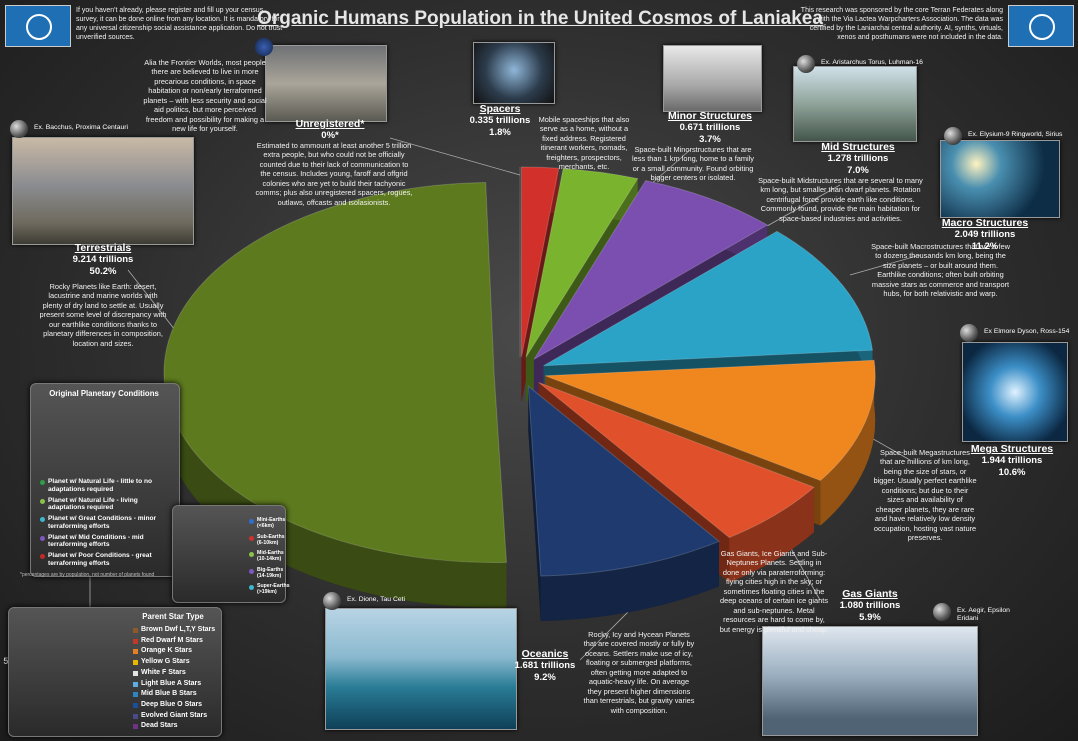 Image resolution: width=1078 pixels, height=741 pixels. What do you see at coordinates (376, 599) in the screenshot?
I see `example-caption: Ex. Dione, Tau Ceti` at bounding box center [376, 599].